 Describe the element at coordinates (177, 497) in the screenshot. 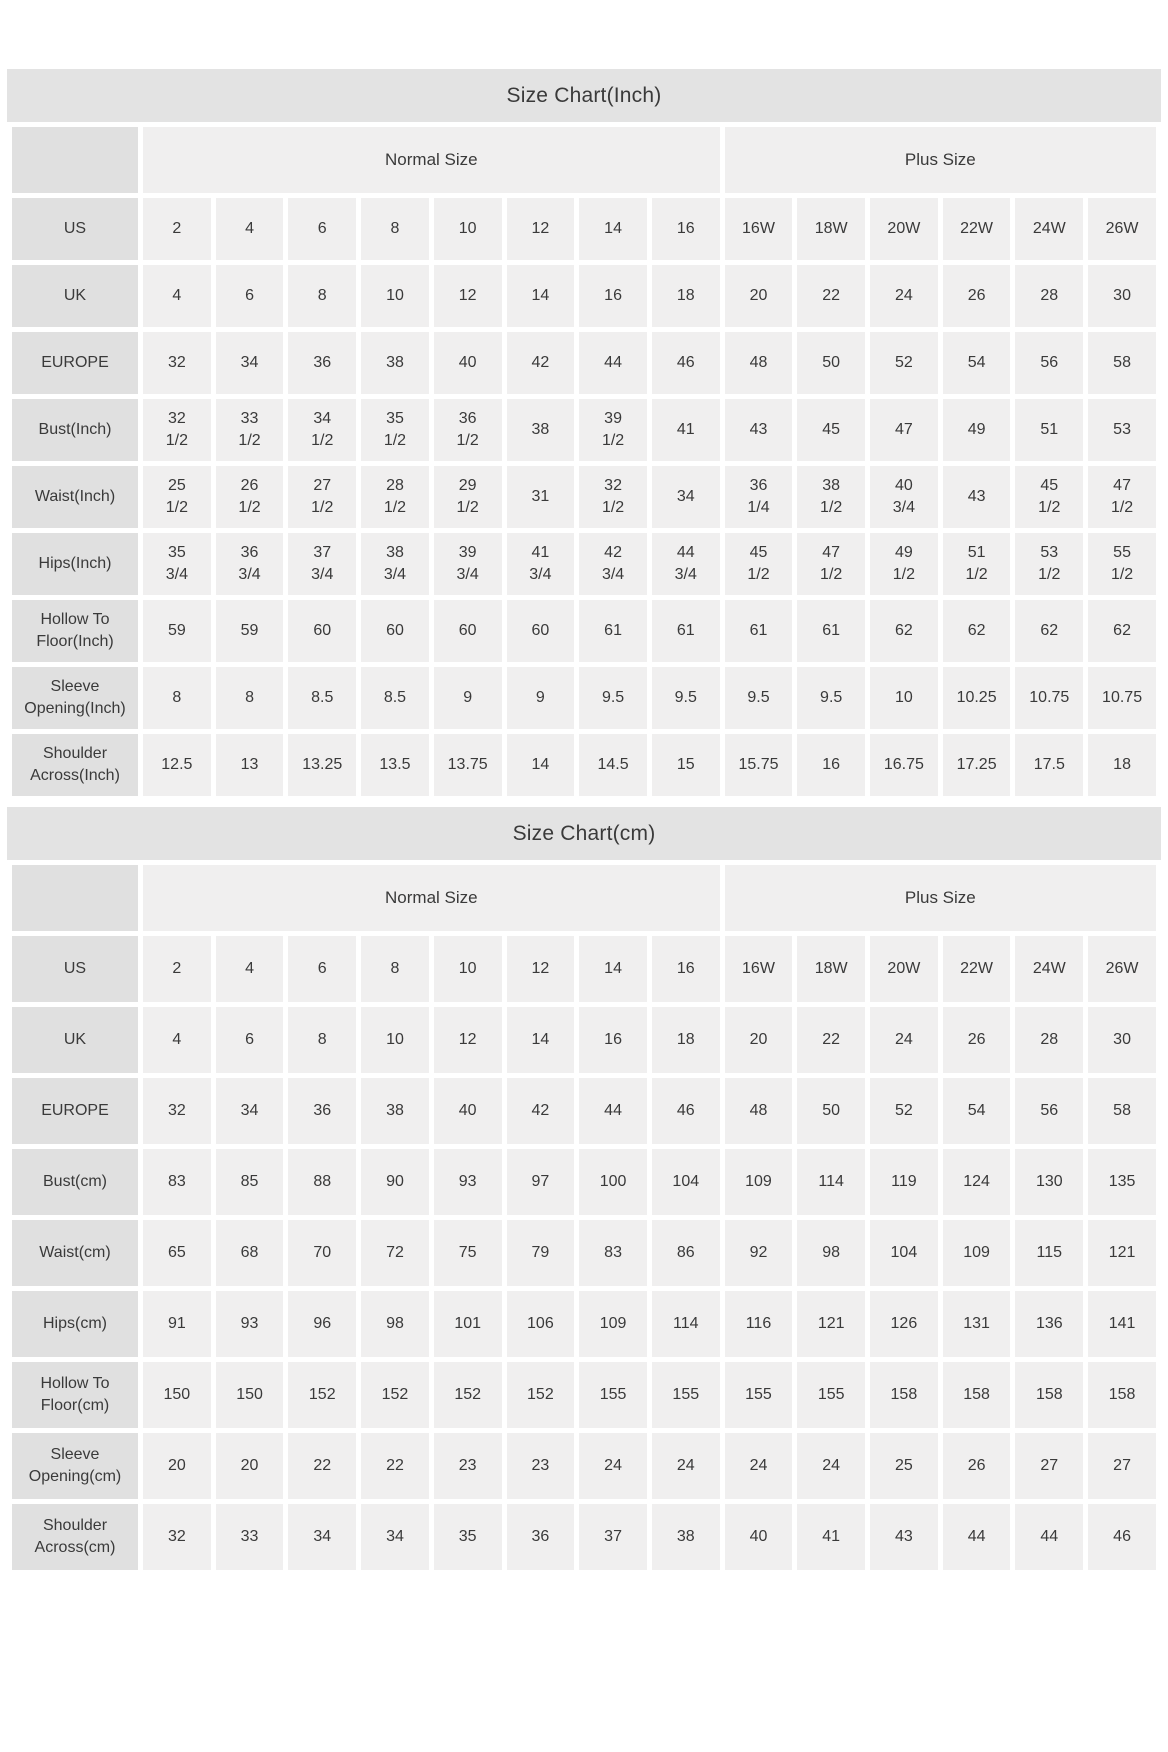

I see `table-cell: 25 1/2` at that location.